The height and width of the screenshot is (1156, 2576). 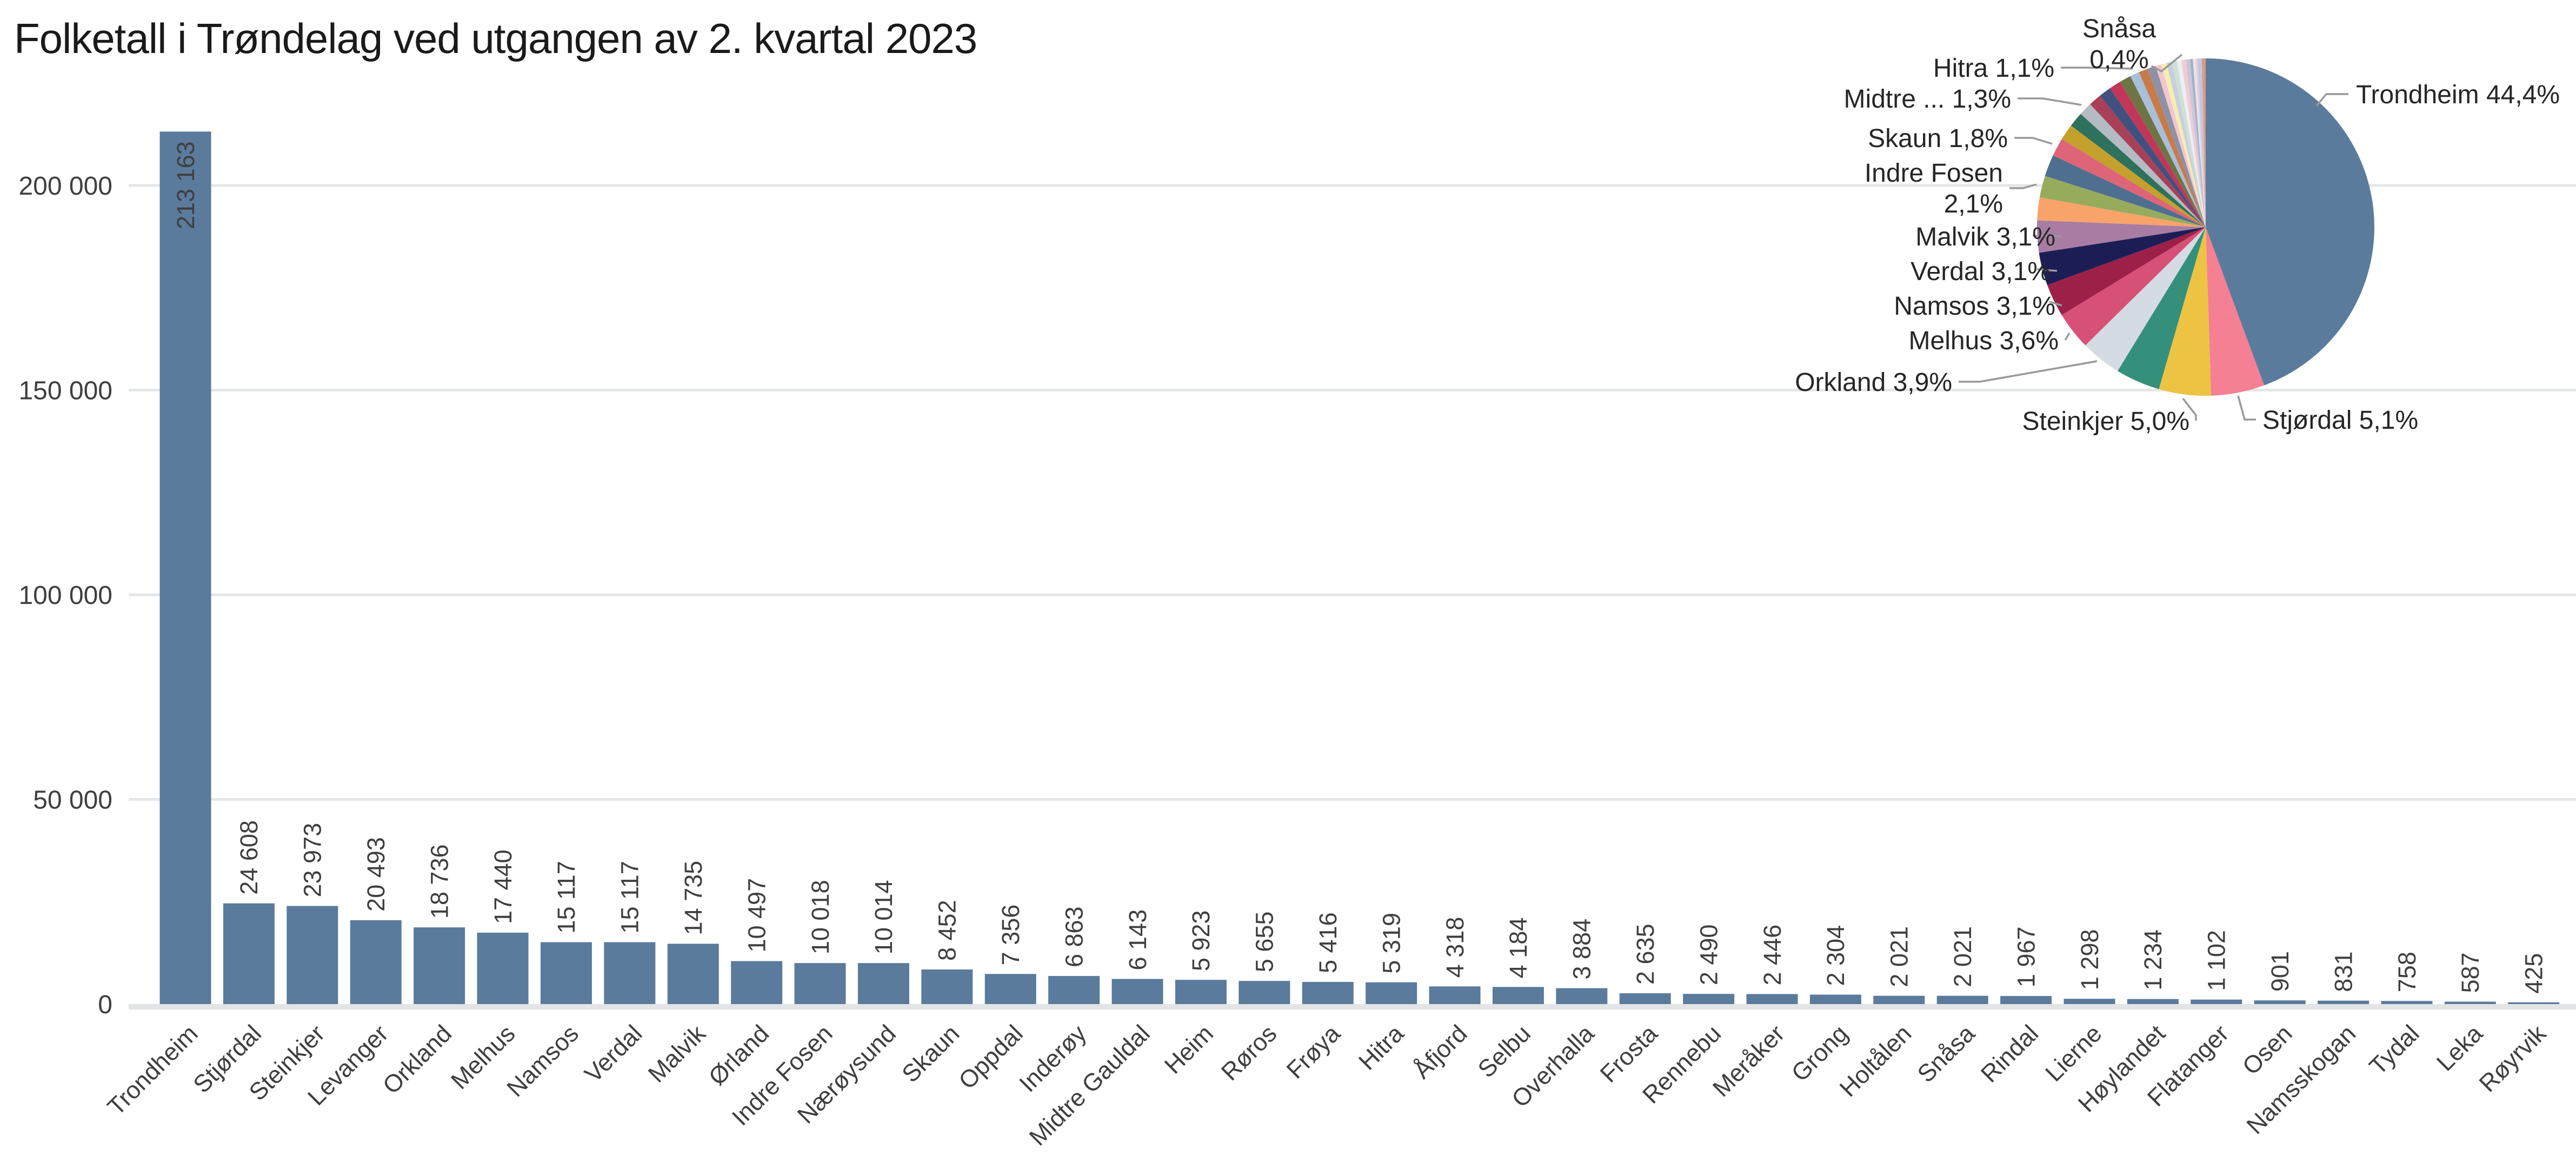 What do you see at coordinates (1835, 955) in the screenshot?
I see `bar-value-label: 2 304` at bounding box center [1835, 955].